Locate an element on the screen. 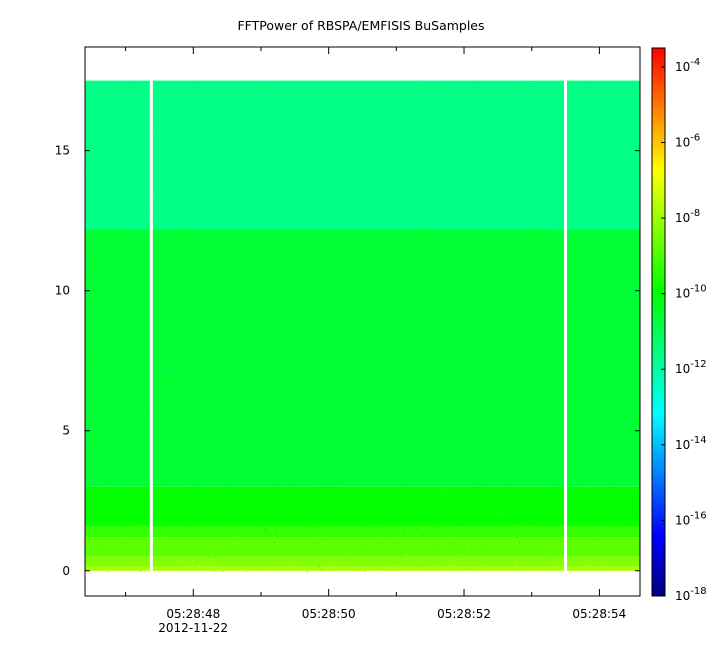 The image size is (724, 660). colorbar-tick-label: 10⁻⁶ is located at coordinates (687, 140).